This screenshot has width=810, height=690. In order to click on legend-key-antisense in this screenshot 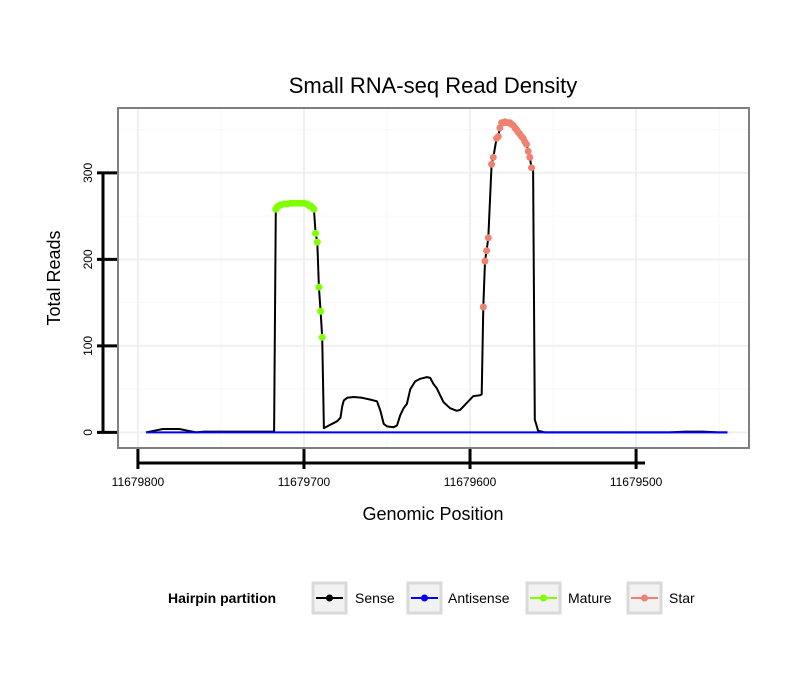, I will do `click(424, 598)`.